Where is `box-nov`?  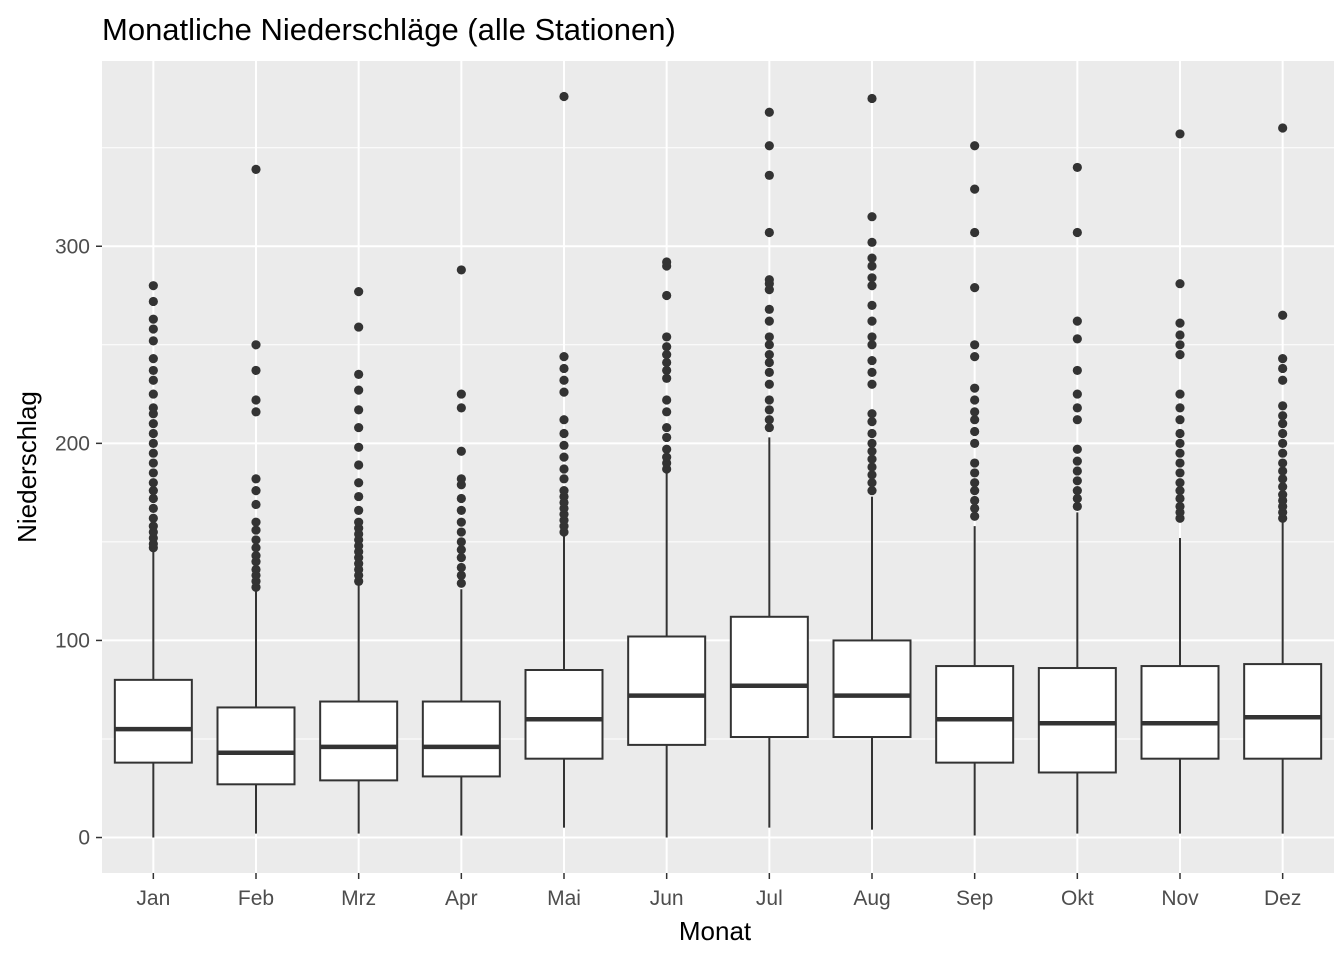
box-nov is located at coordinates (1180, 481).